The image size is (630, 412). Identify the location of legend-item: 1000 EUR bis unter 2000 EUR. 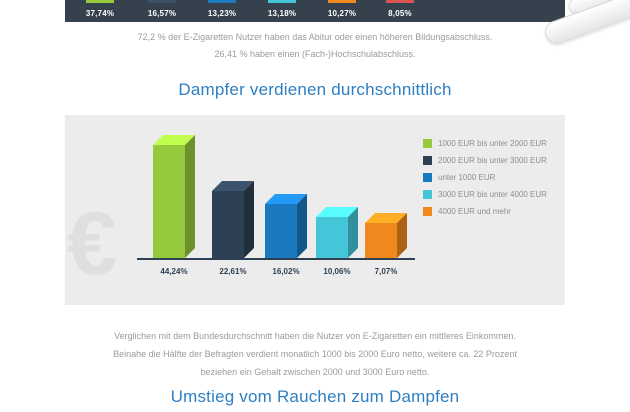
(485, 143).